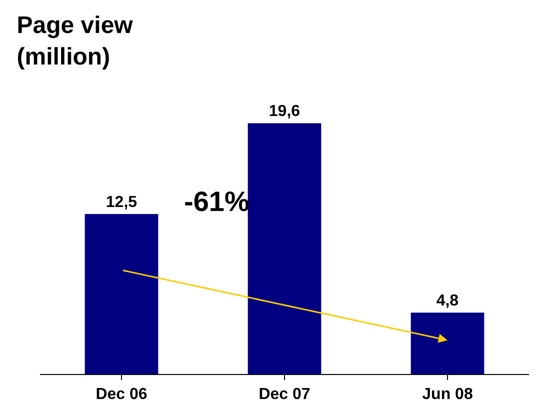 The width and height of the screenshot is (559, 414). What do you see at coordinates (122, 395) in the screenshot?
I see `x-tick-label: Dec 06` at bounding box center [122, 395].